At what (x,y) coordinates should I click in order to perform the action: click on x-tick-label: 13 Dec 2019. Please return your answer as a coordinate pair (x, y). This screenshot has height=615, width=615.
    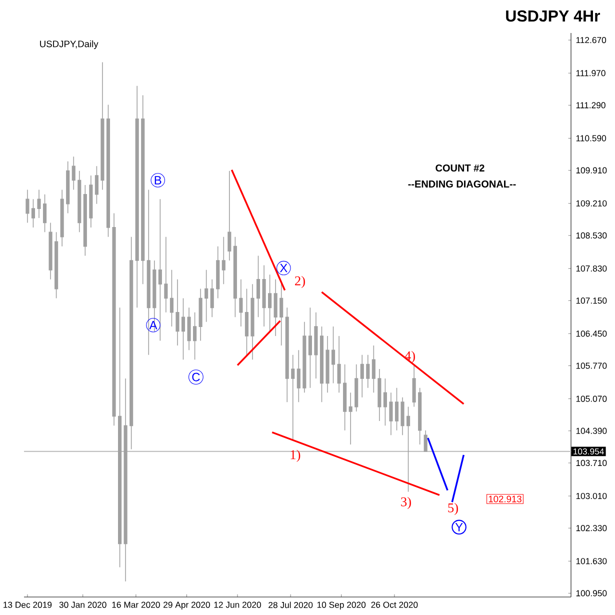
    Looking at the image, I should click on (28, 605).